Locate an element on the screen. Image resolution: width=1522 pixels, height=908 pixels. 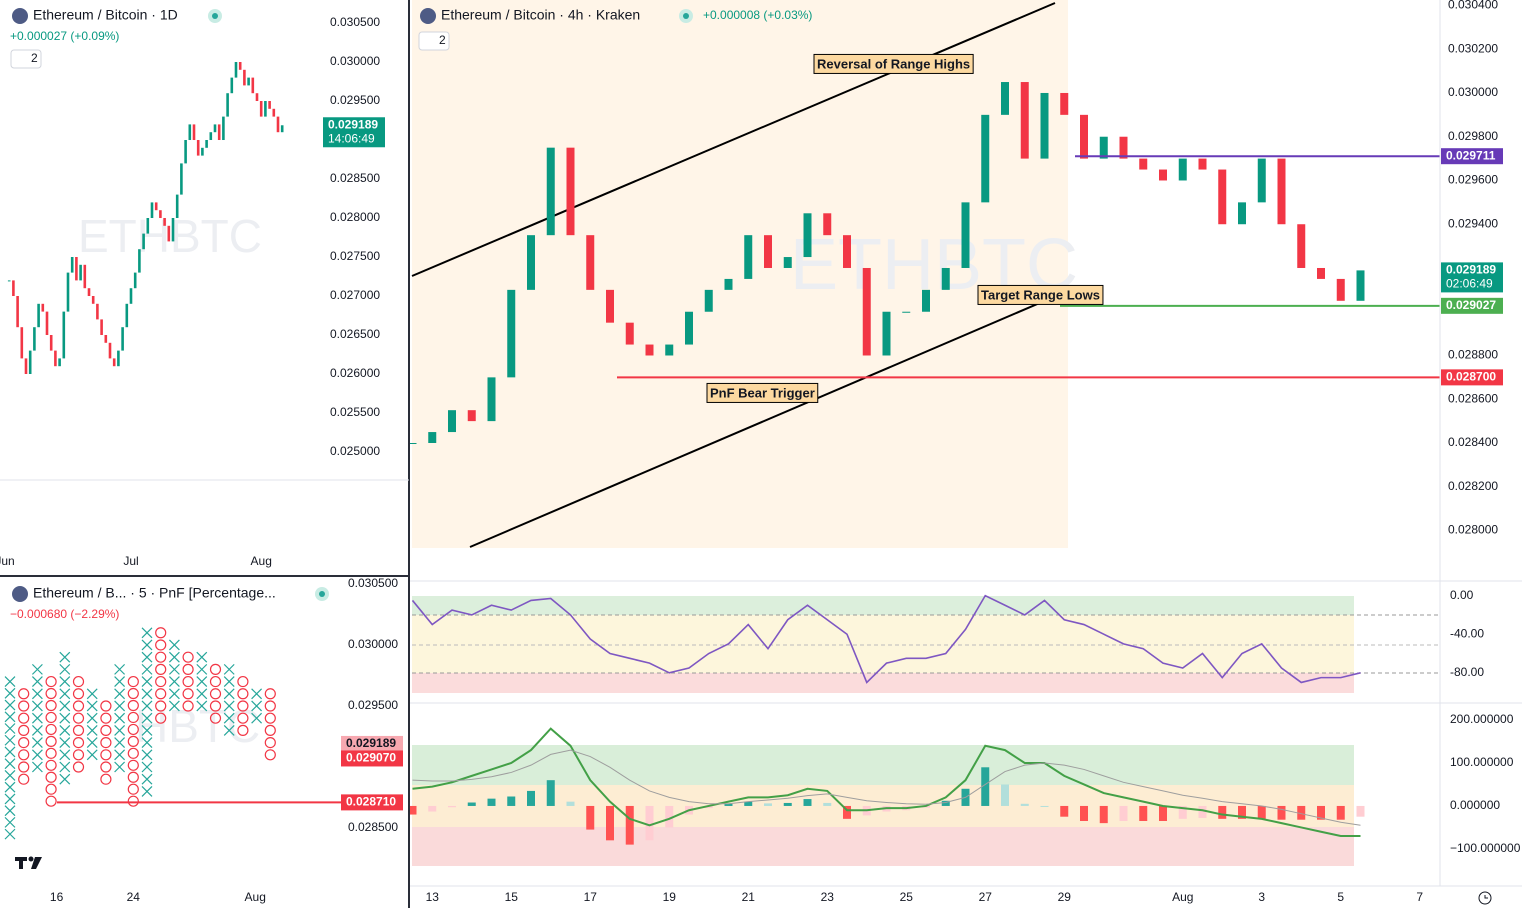
x-tick-label: Jun is located at coordinates (7, 561).